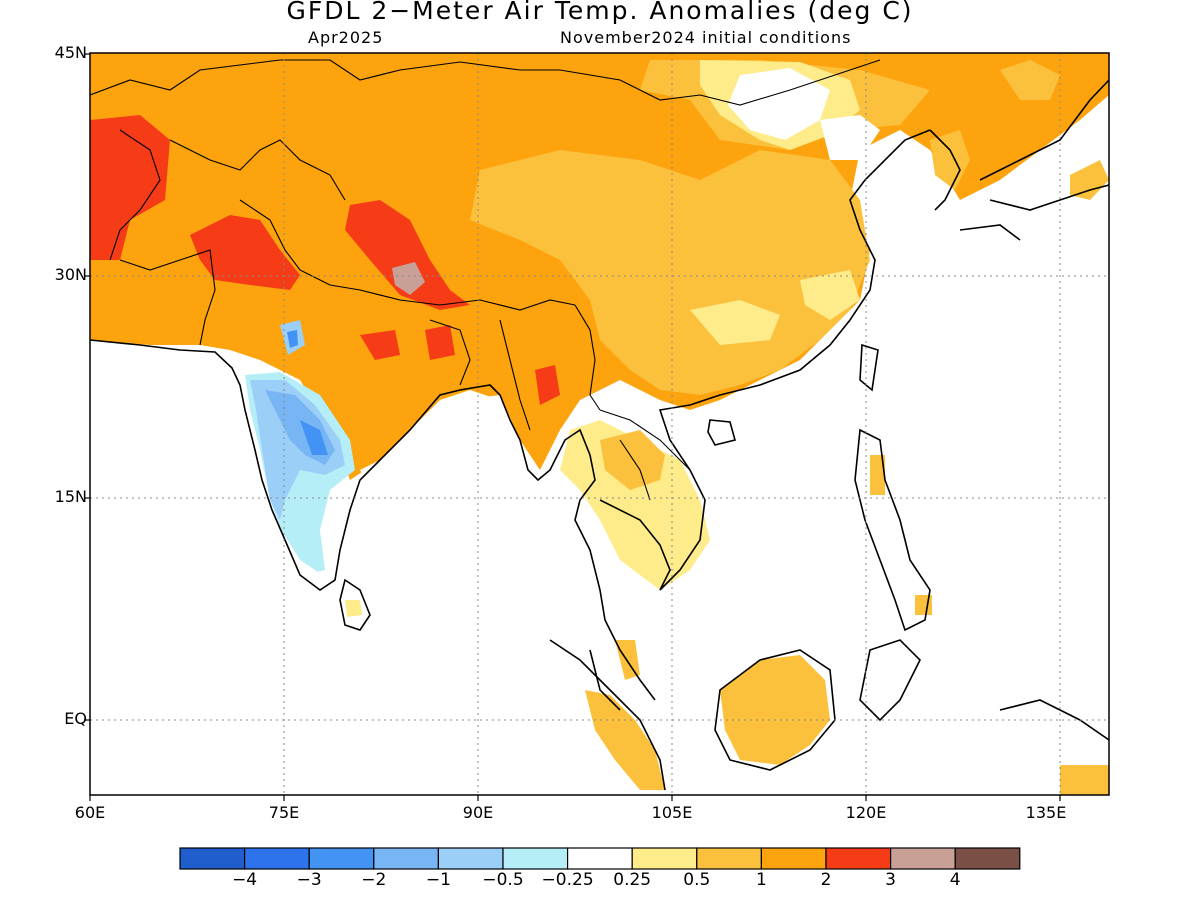  What do you see at coordinates (567, 880) in the screenshot?
I see `colorbar-label: −0.25` at bounding box center [567, 880].